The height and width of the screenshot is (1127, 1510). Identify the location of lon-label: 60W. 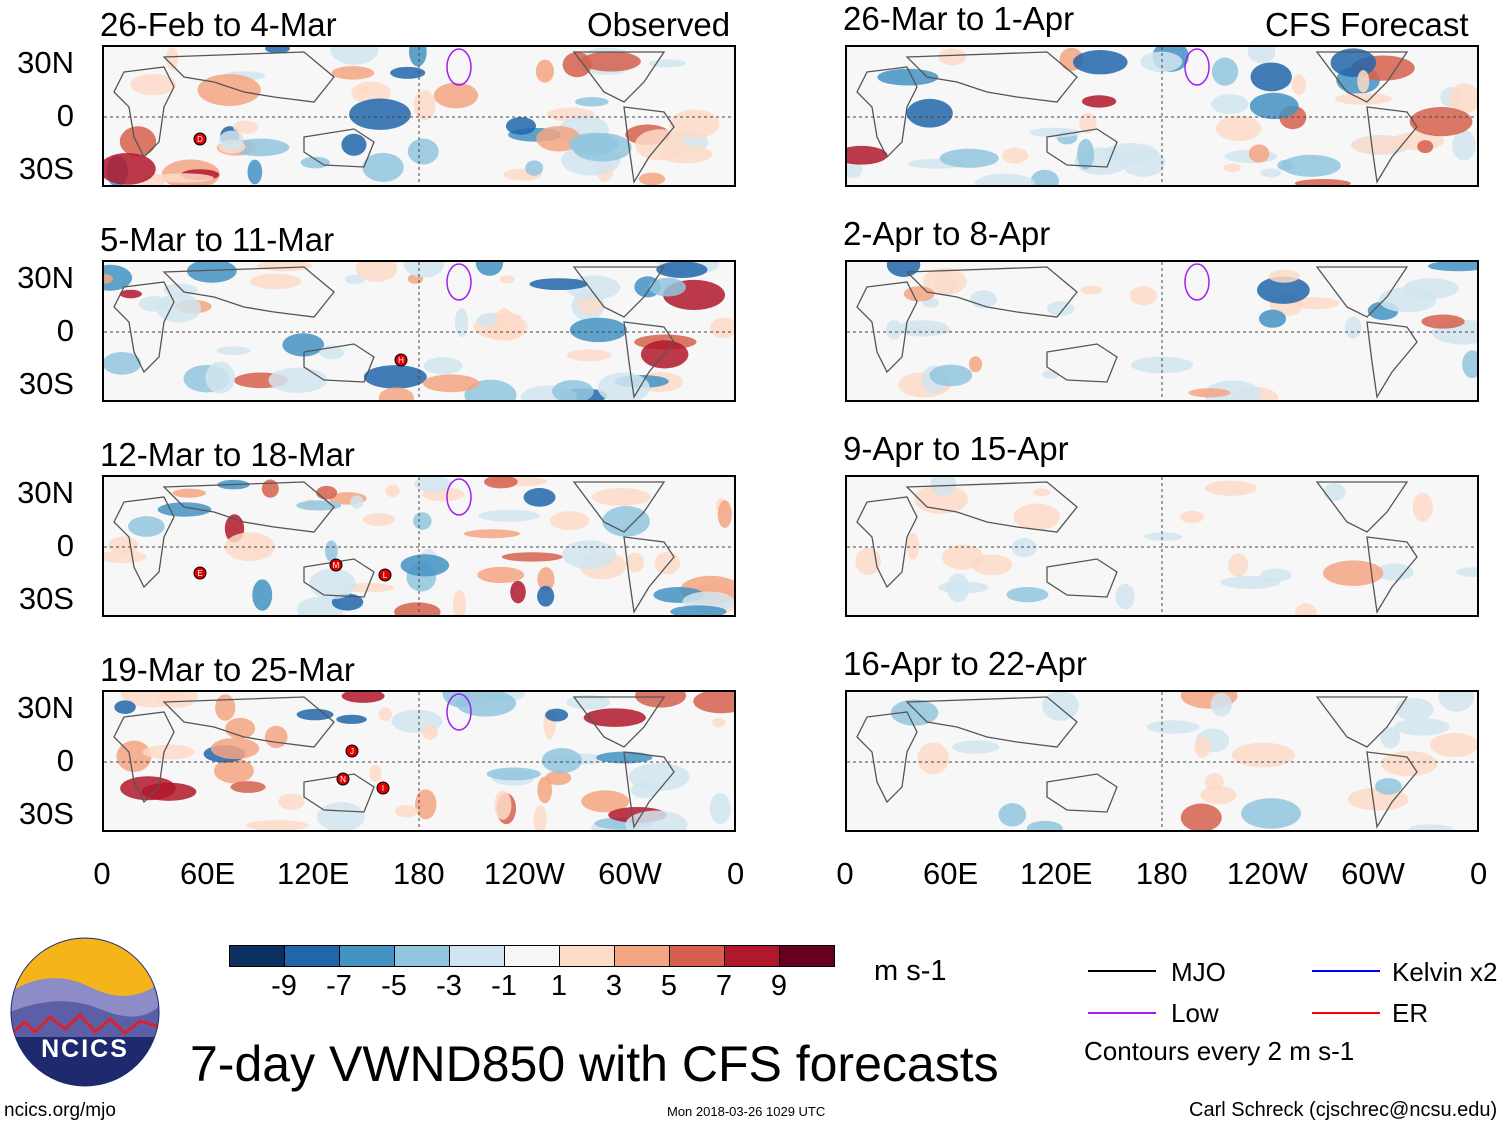
(630, 873).